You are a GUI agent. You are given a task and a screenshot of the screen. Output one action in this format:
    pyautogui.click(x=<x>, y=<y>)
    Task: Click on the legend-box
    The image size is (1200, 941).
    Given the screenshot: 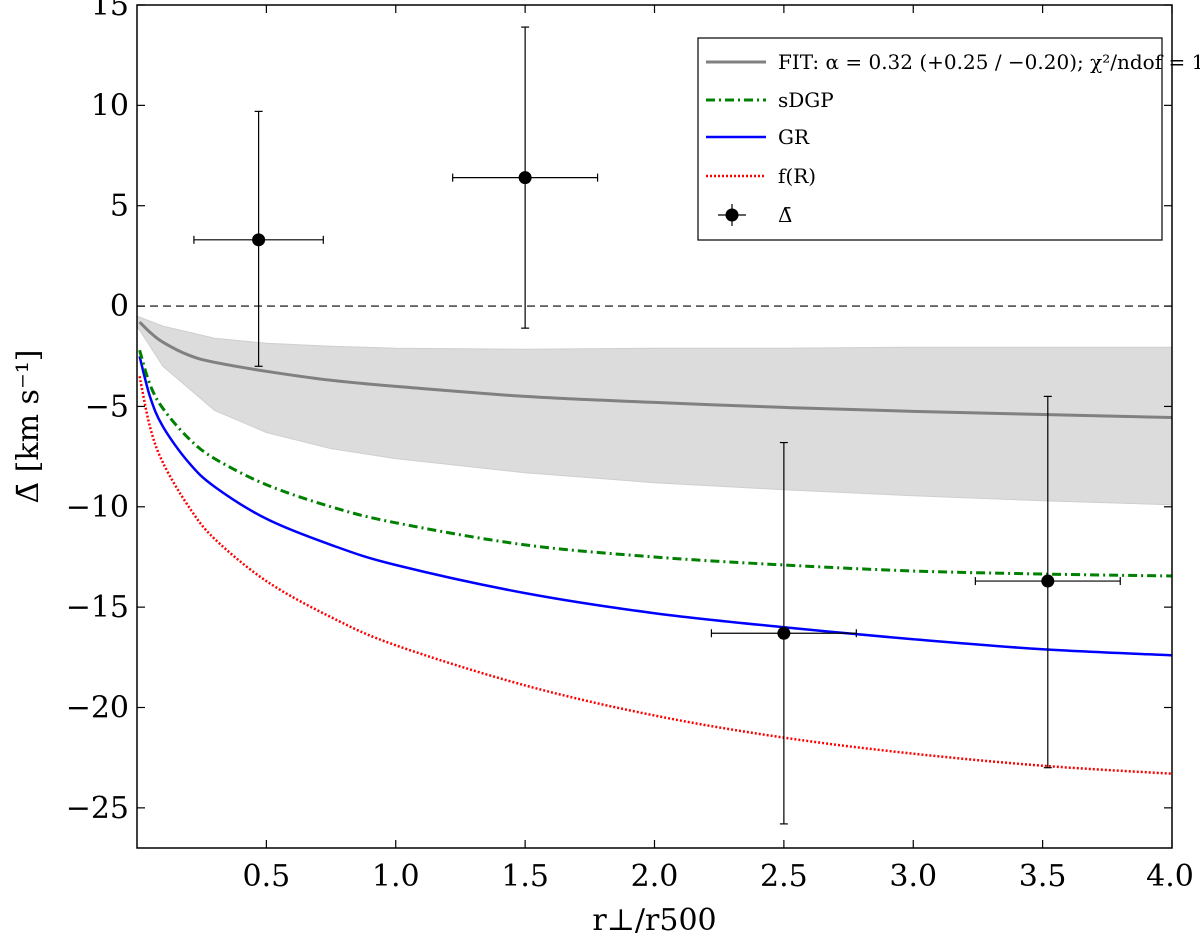 What is the action you would take?
    pyautogui.click(x=930, y=139)
    